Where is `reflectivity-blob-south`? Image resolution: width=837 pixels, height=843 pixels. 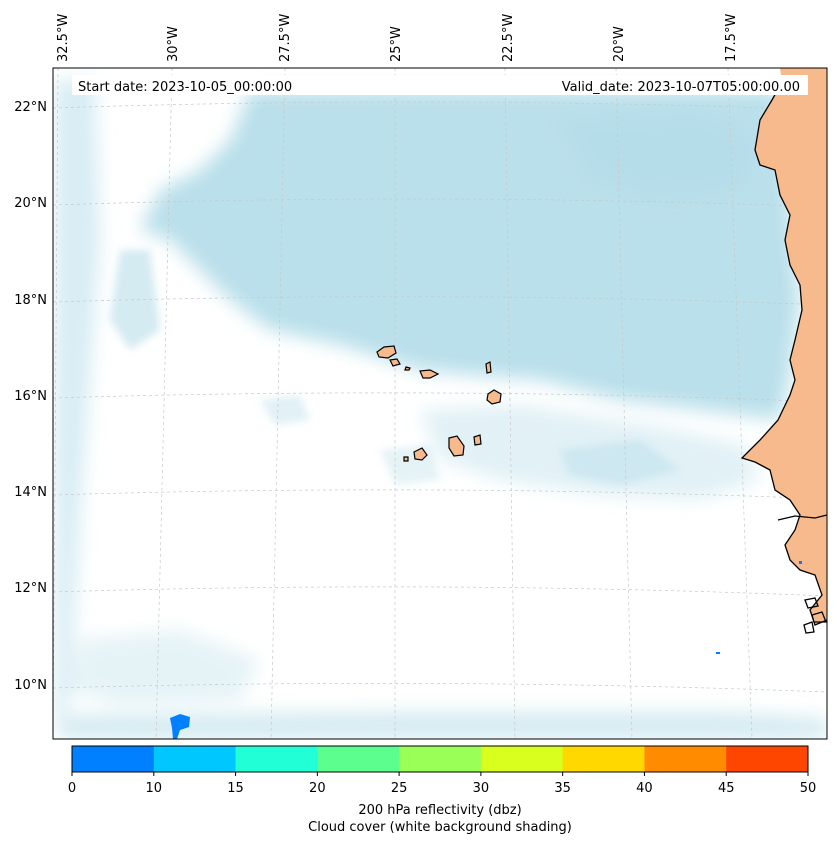
reflectivity-blob-south is located at coordinates (180, 726).